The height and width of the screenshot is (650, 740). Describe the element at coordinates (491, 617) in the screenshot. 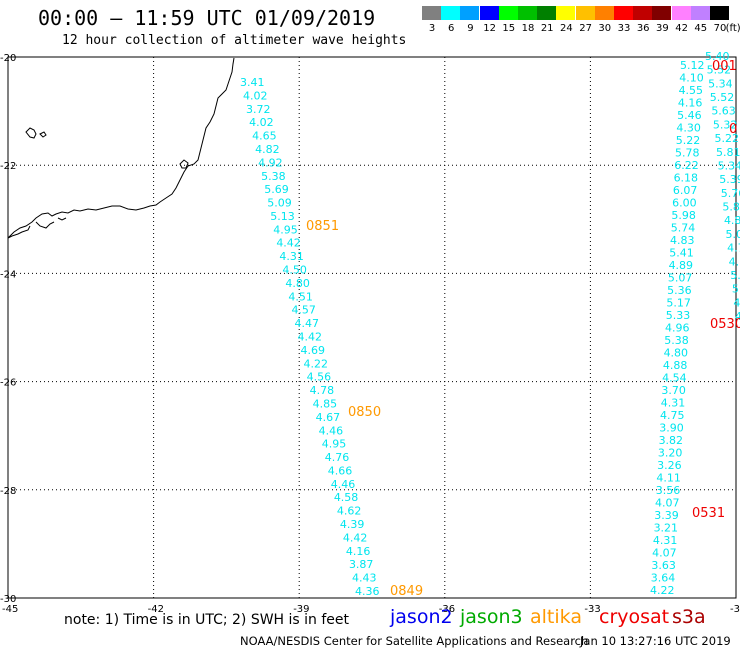

I see `satellite-legend-item: jason3` at that location.